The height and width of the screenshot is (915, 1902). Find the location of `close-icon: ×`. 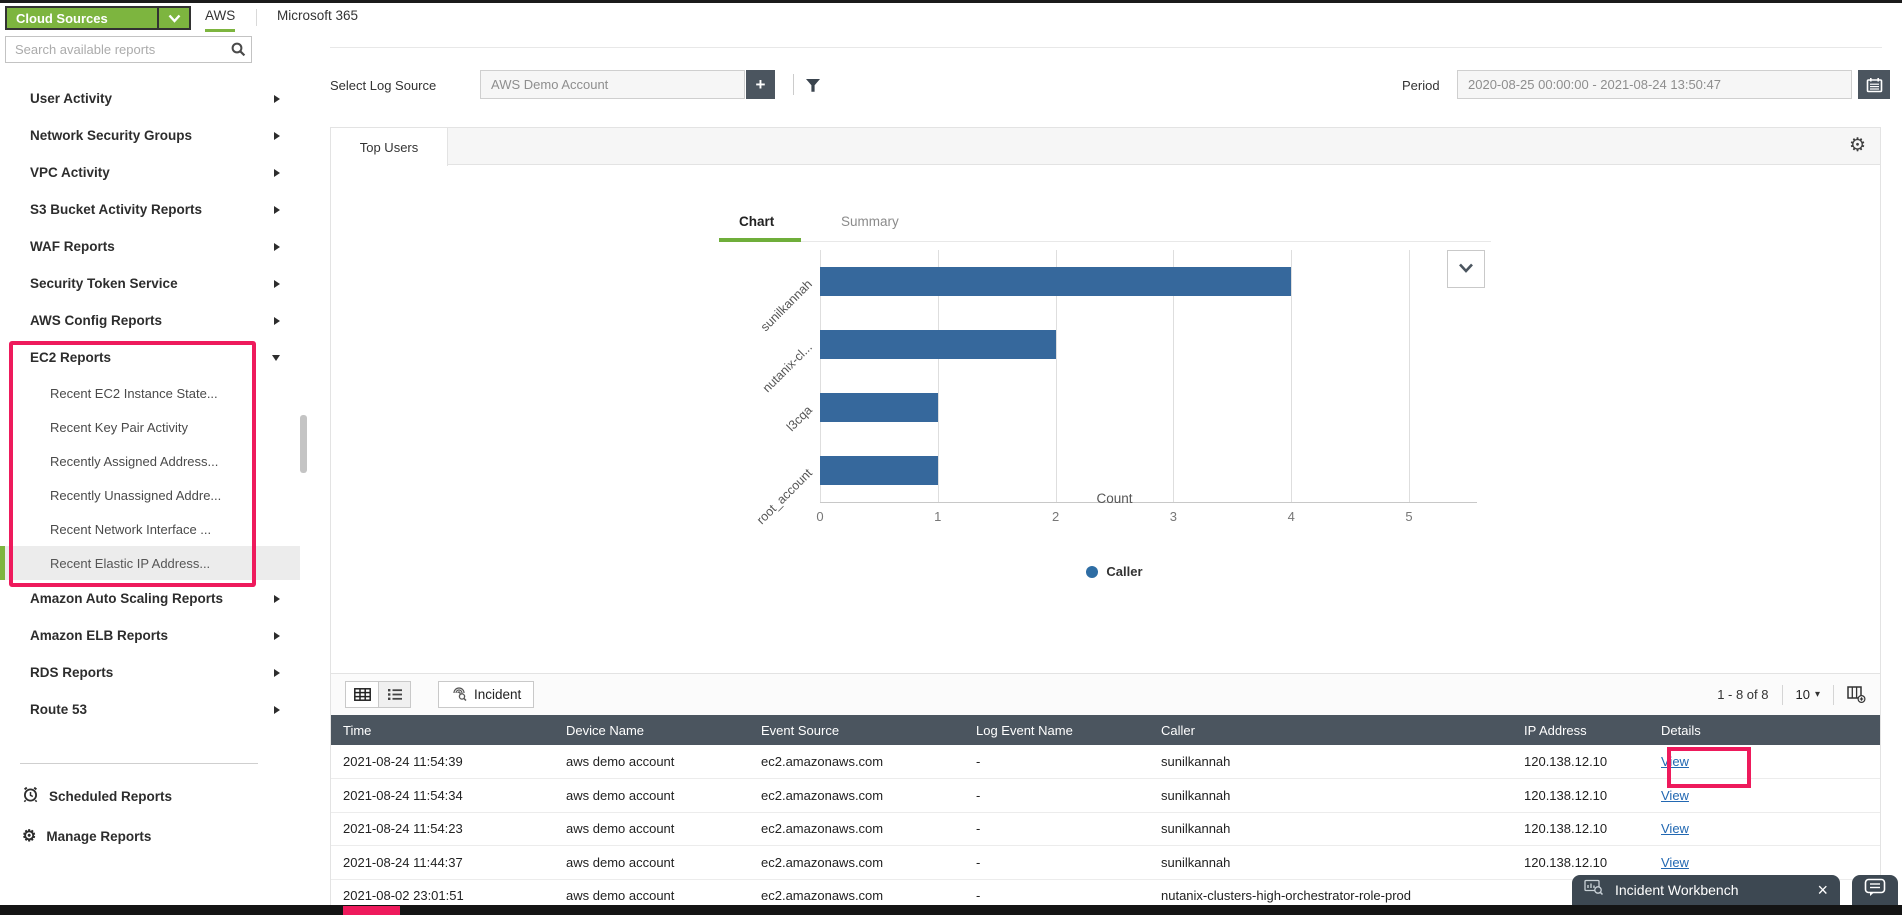

close-icon: × is located at coordinates (1822, 890).